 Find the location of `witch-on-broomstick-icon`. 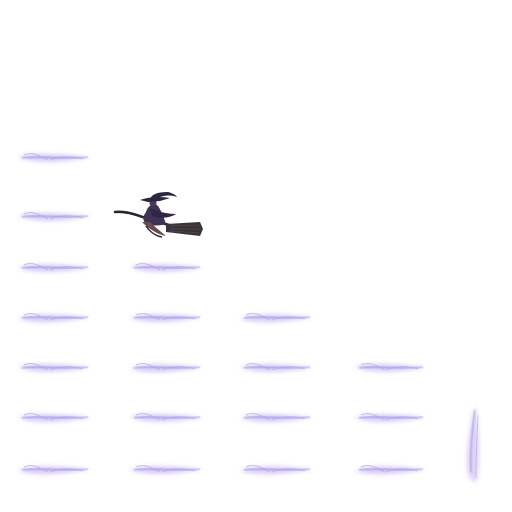

witch-on-broomstick-icon is located at coordinates (158, 215).